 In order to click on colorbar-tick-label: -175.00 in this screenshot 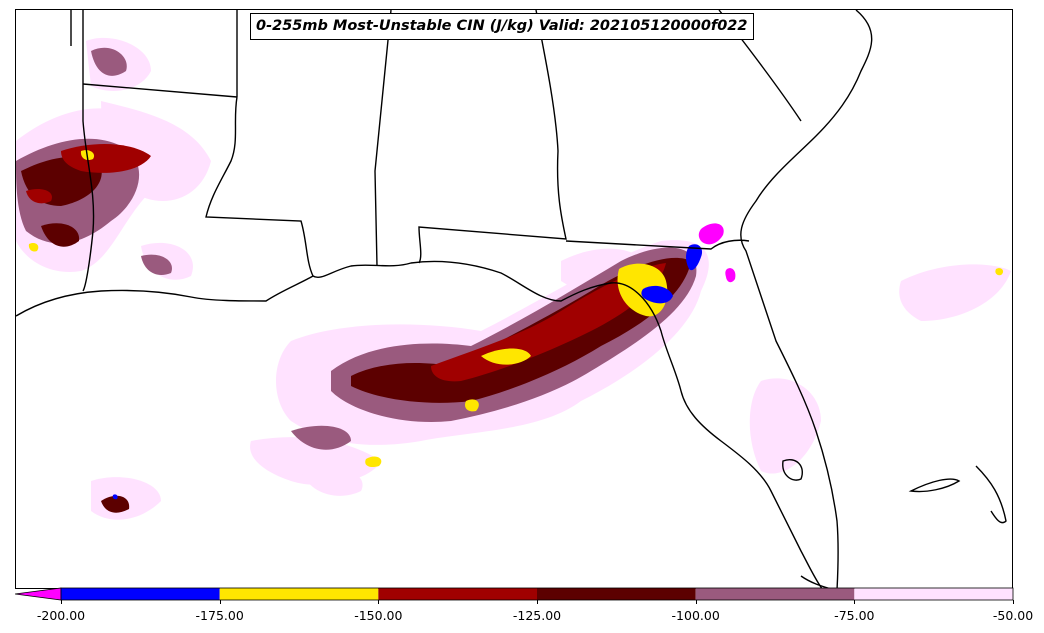, I will do `click(219, 615)`.